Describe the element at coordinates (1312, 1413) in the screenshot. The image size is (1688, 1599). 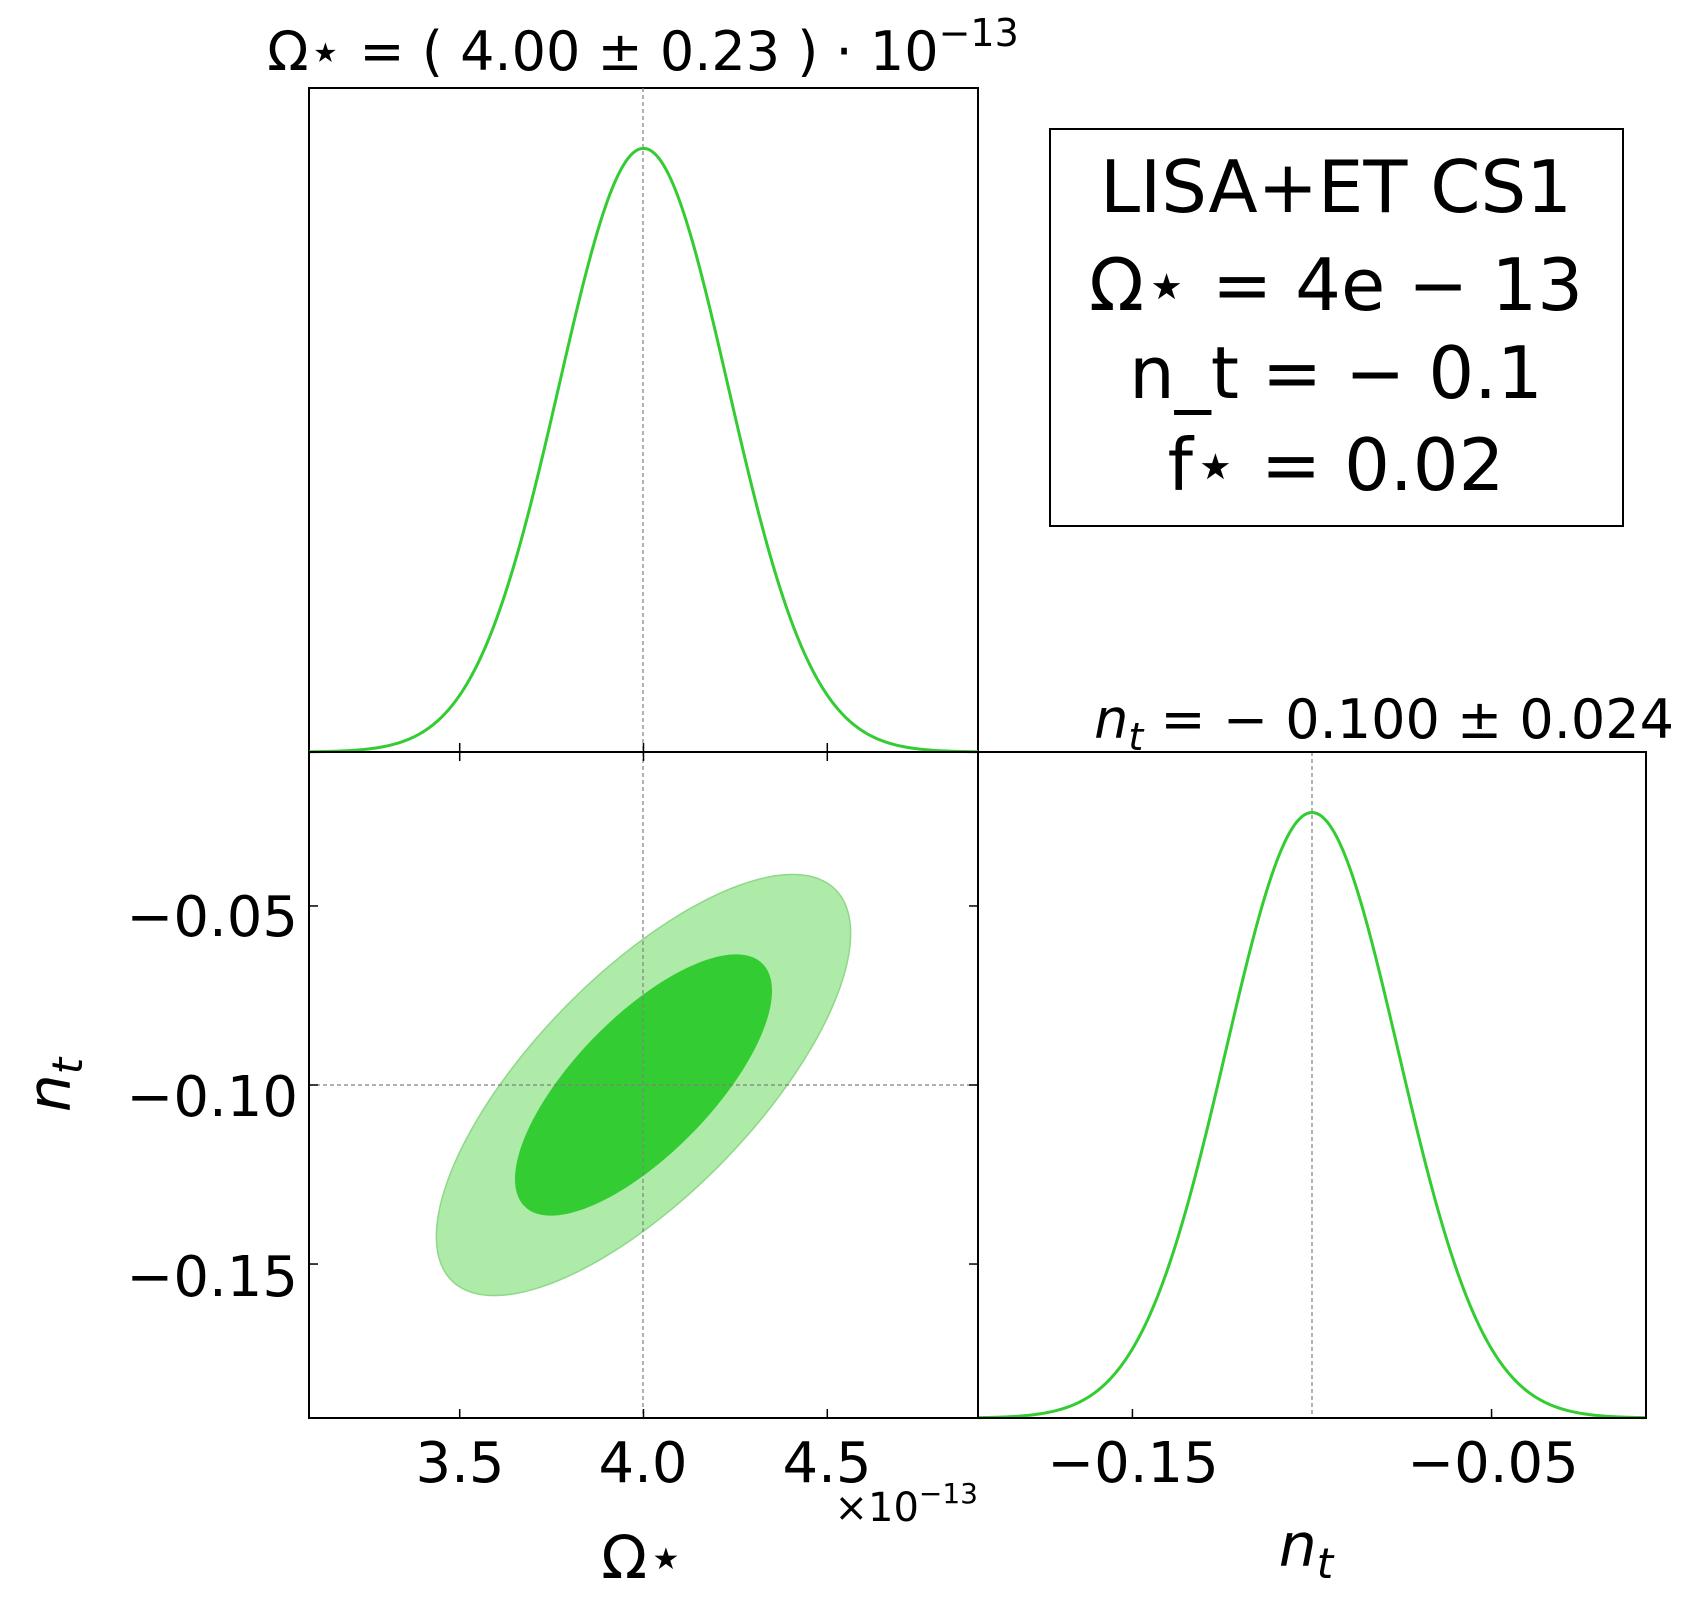
I see `nt-panel-ticks` at that location.